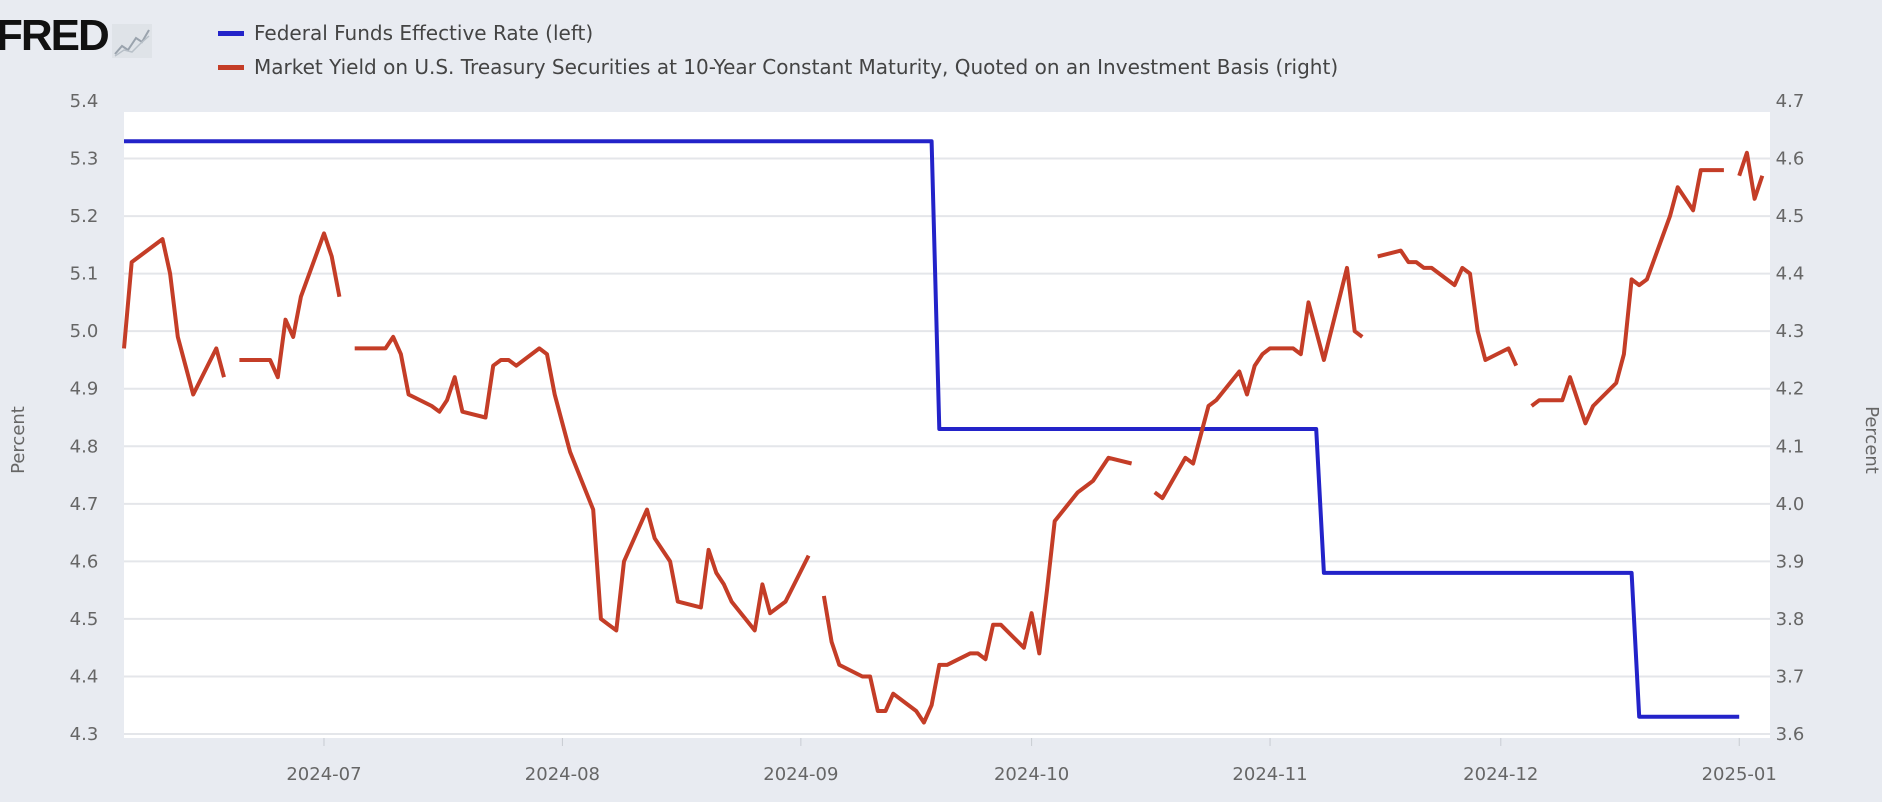 This screenshot has width=1882, height=802. What do you see at coordinates (84, 734) in the screenshot?
I see `y-left-tick-label: 4.3` at bounding box center [84, 734].